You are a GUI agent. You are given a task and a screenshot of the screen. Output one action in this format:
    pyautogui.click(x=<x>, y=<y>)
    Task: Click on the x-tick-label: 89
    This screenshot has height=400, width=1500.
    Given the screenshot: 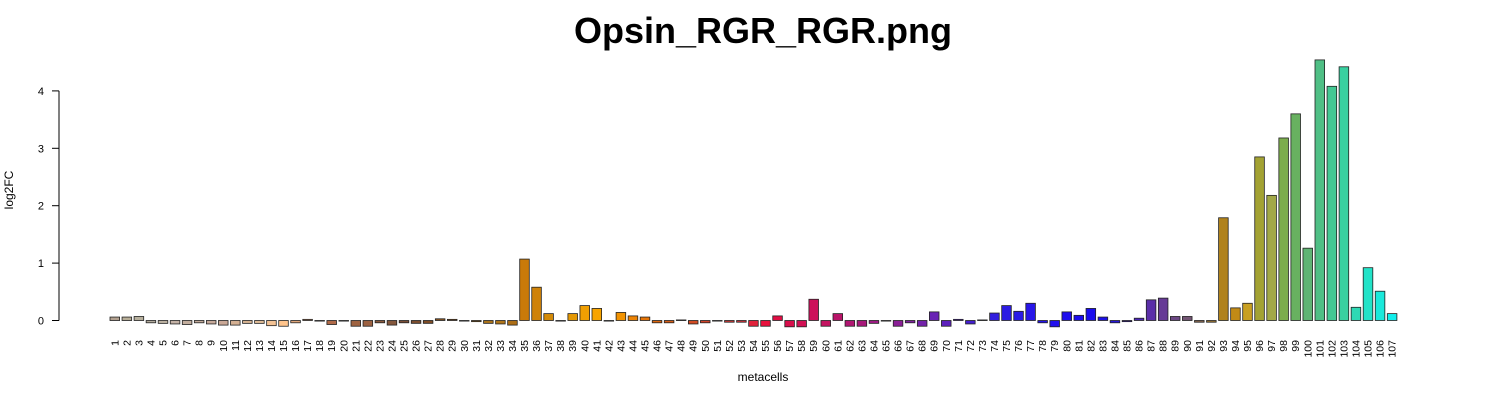 What is the action you would take?
    pyautogui.click(x=1176, y=346)
    